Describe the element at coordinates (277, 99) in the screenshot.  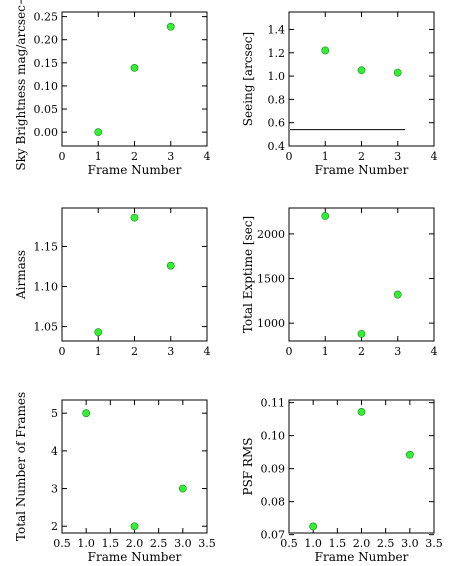
I see `y-tick-label: 0.8` at that location.